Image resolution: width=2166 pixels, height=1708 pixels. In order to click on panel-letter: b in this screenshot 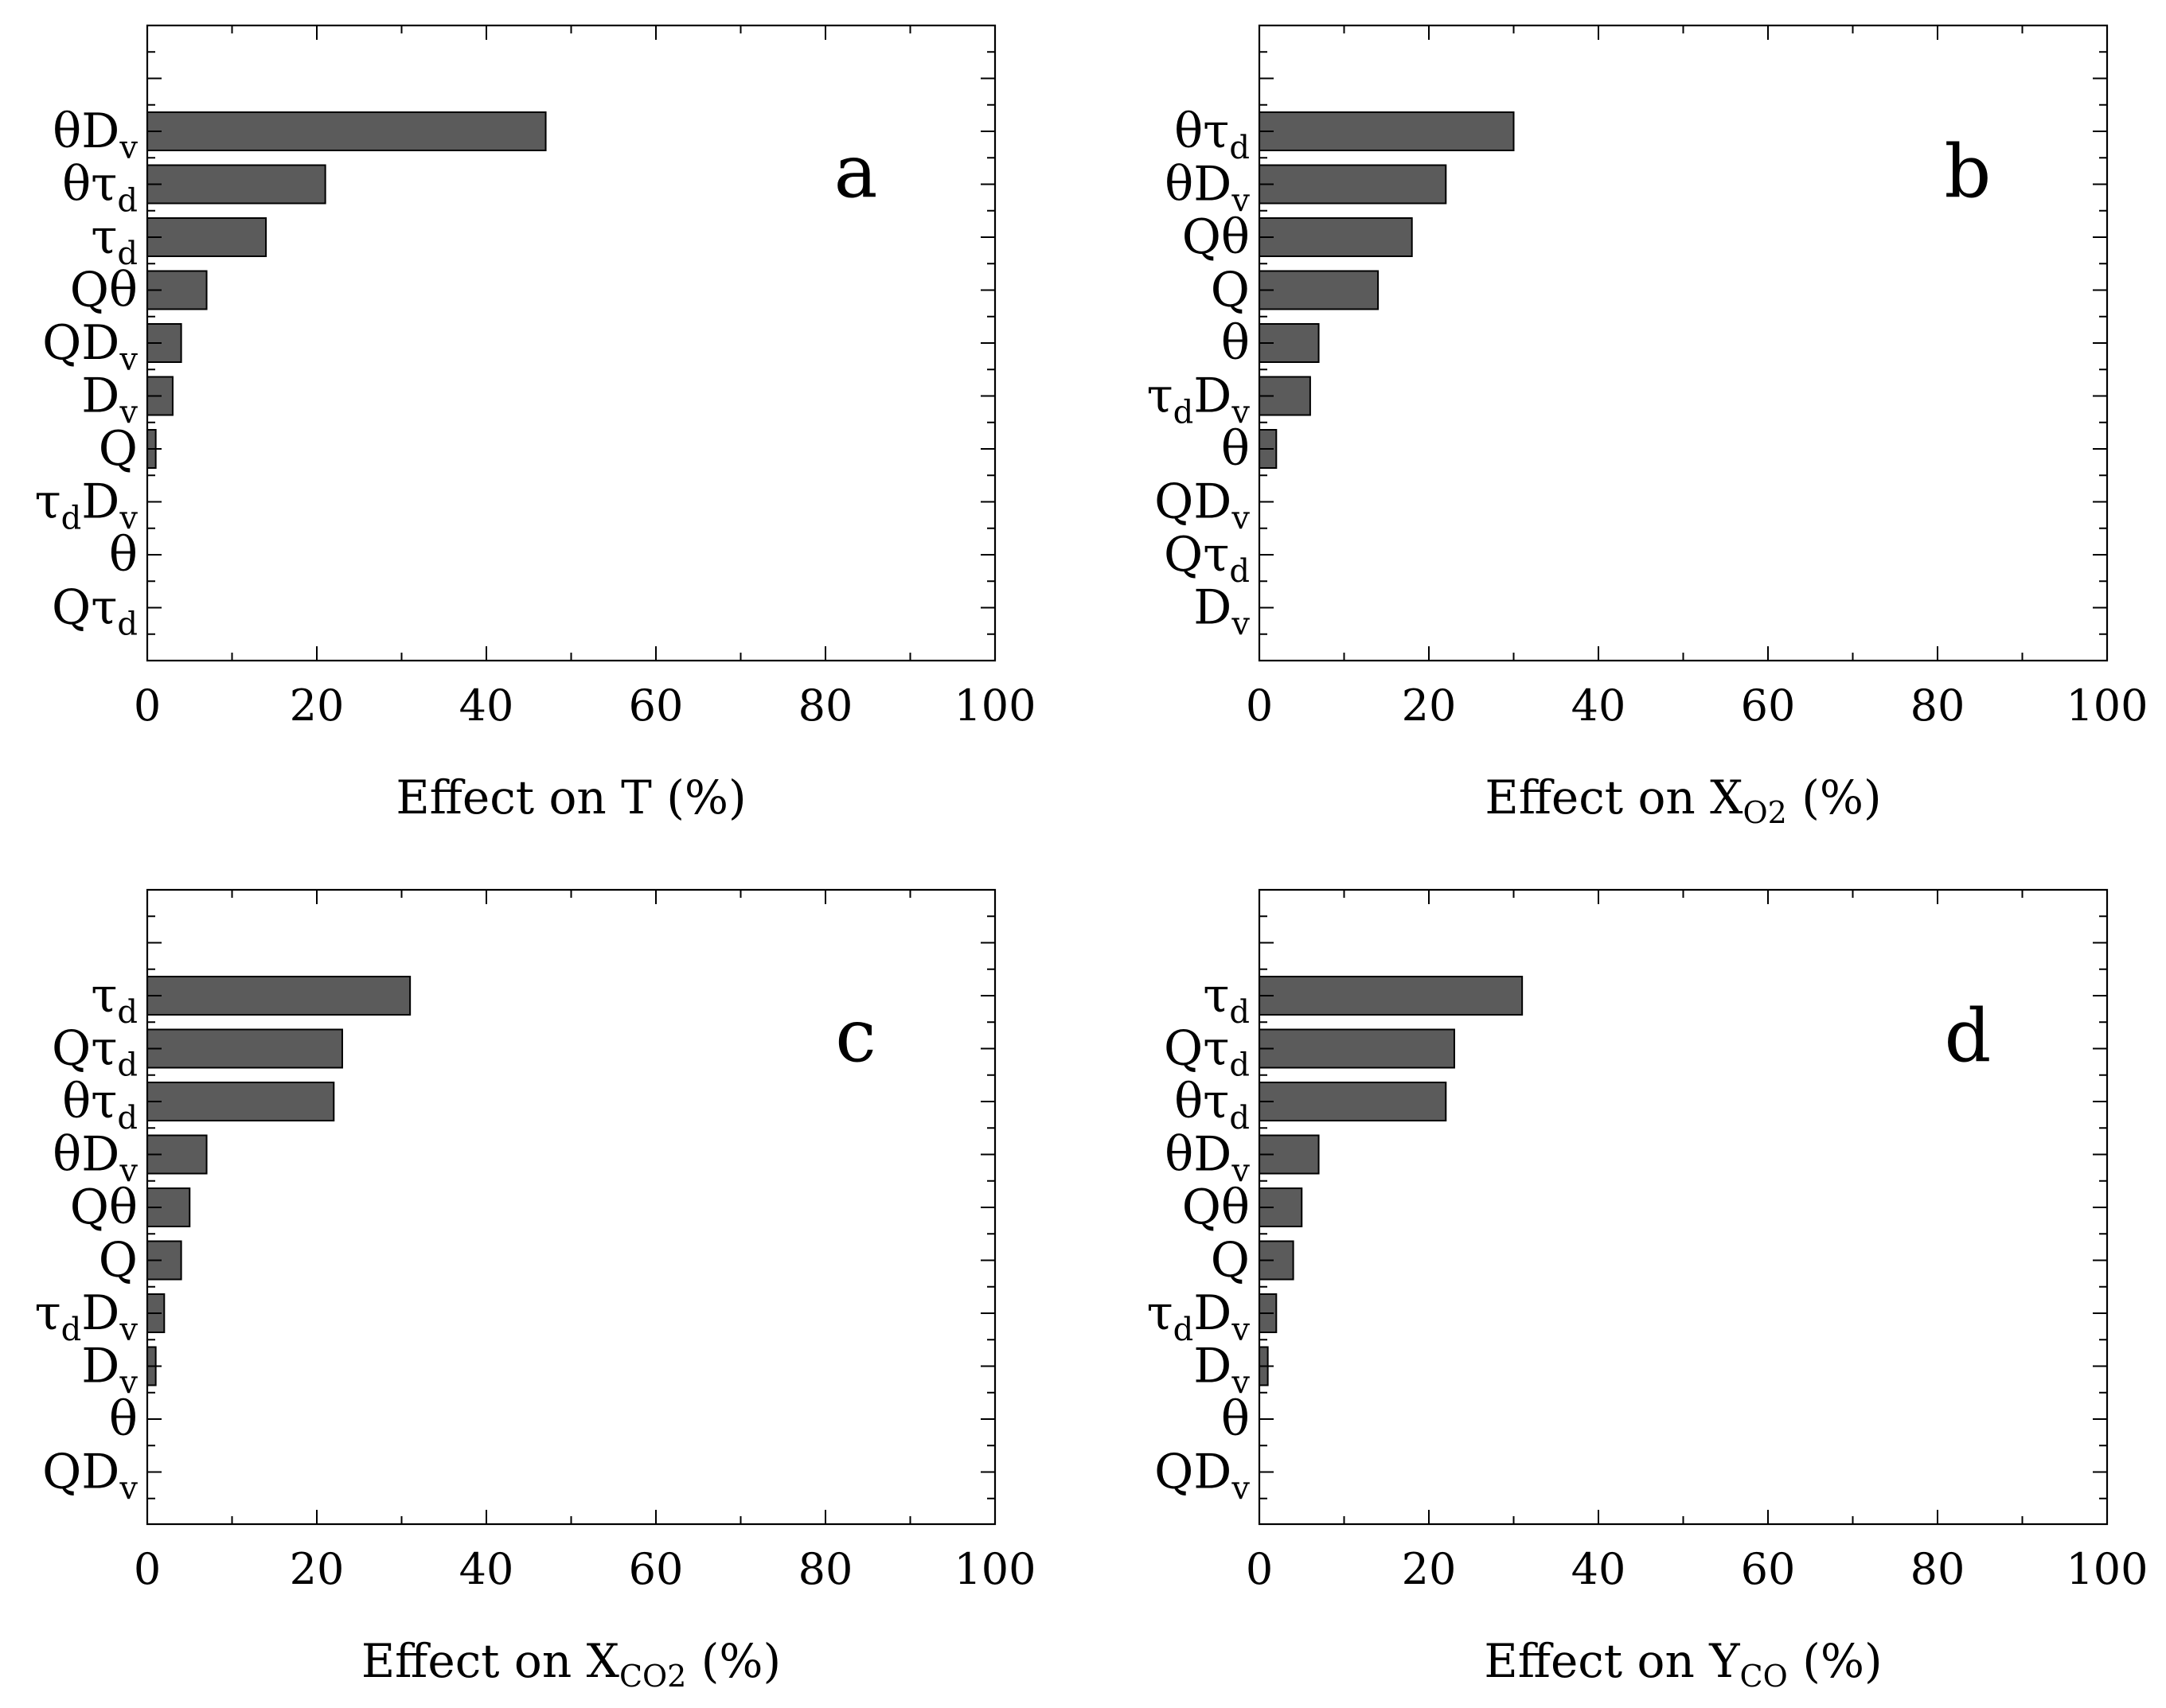, I will do `click(1969, 171)`.